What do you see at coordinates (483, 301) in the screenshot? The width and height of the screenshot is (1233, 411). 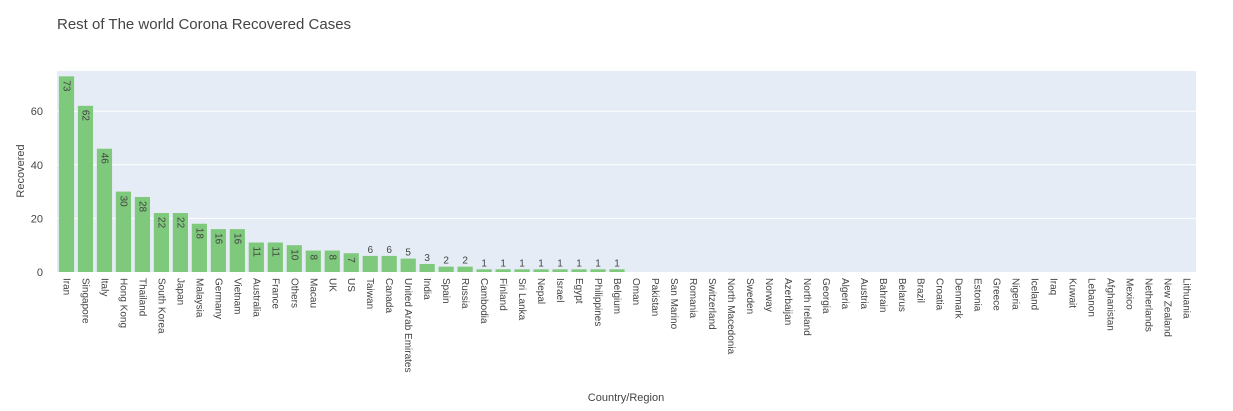 I see `x-tick-label: Cambodia` at bounding box center [483, 301].